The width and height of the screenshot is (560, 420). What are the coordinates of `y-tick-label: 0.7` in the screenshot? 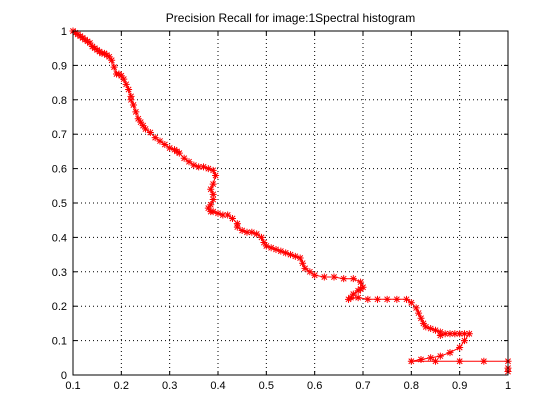 It's located at (59, 135).